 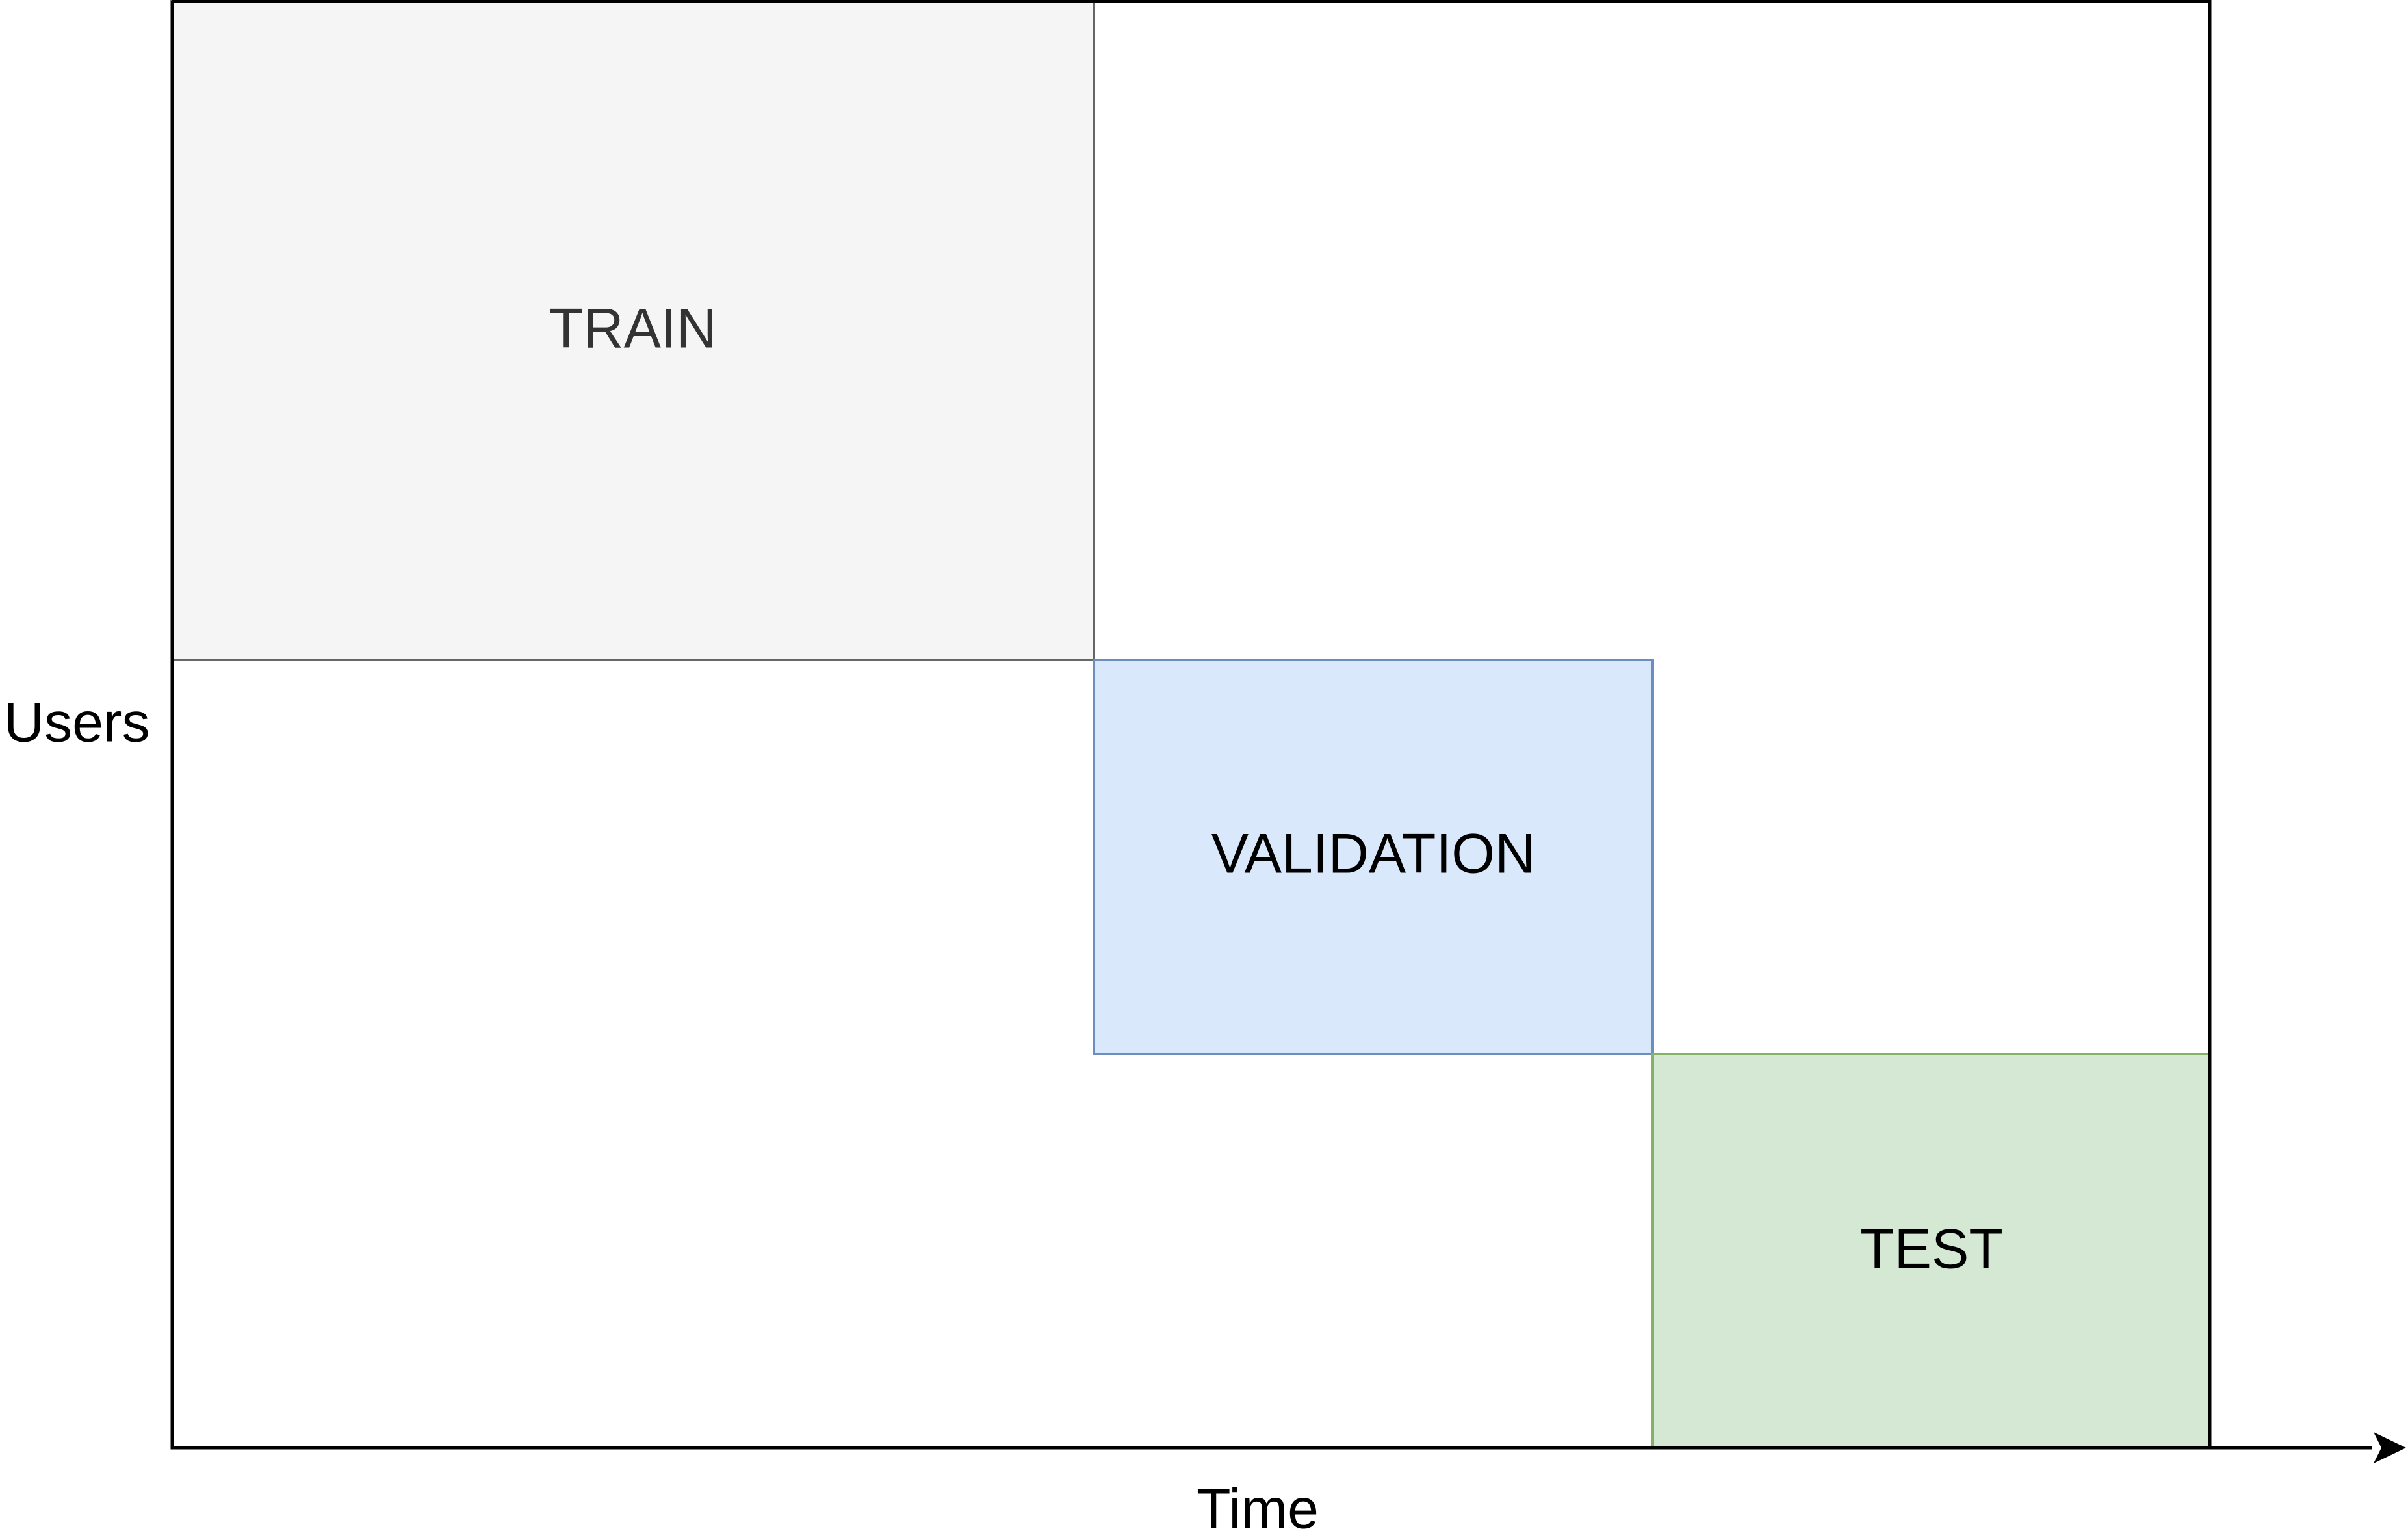 What do you see at coordinates (77, 723) in the screenshot?
I see `y-axis-label: Users` at bounding box center [77, 723].